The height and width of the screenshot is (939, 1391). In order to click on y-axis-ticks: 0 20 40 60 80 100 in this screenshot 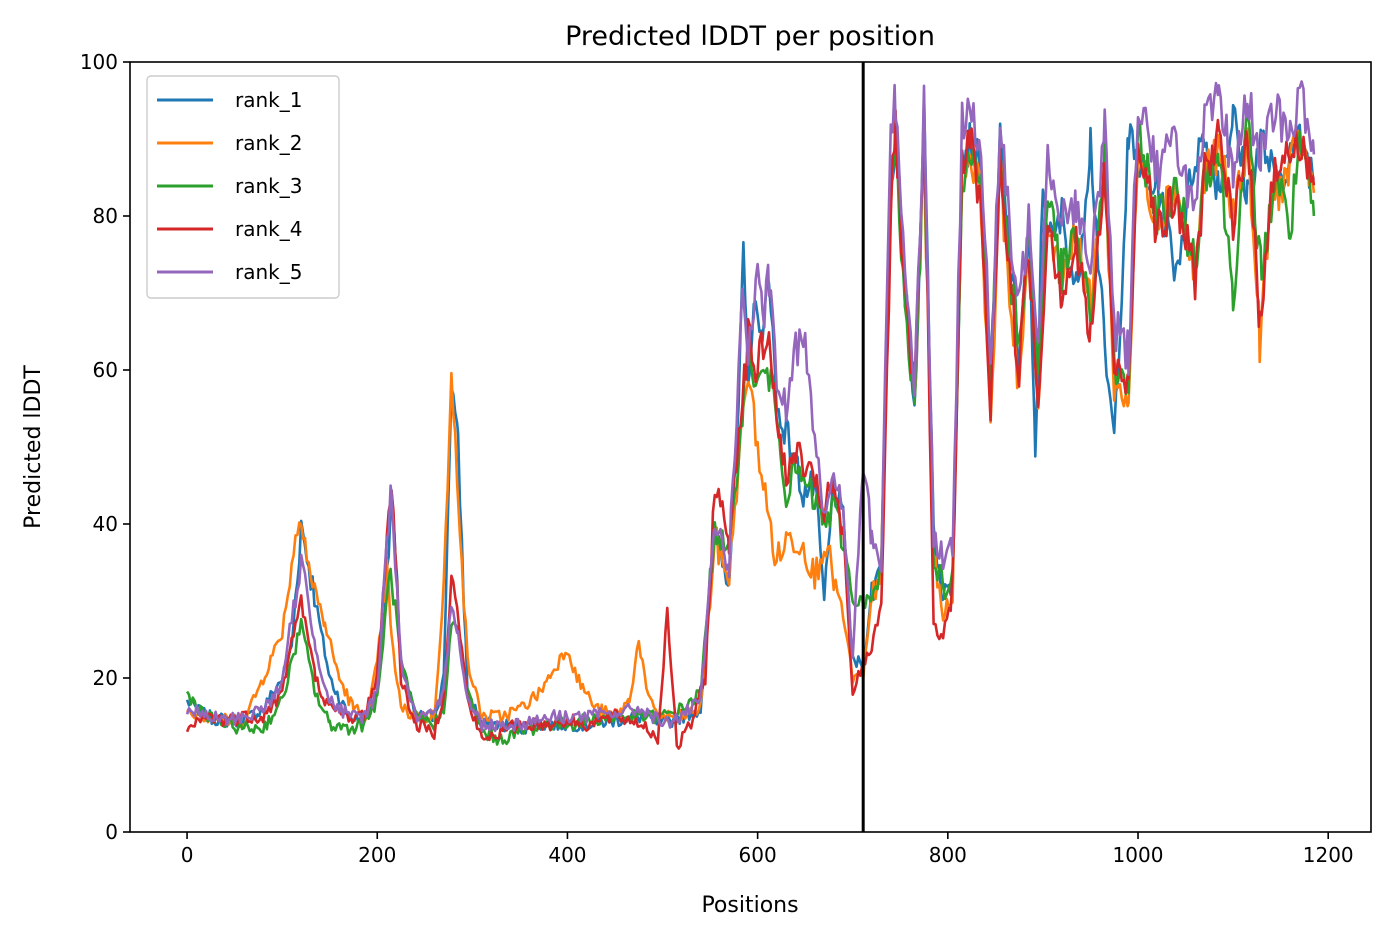, I will do `click(105, 447)`.